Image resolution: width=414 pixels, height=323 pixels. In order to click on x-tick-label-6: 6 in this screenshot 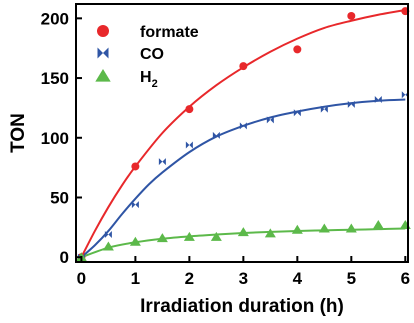, I will do `click(405, 278)`.